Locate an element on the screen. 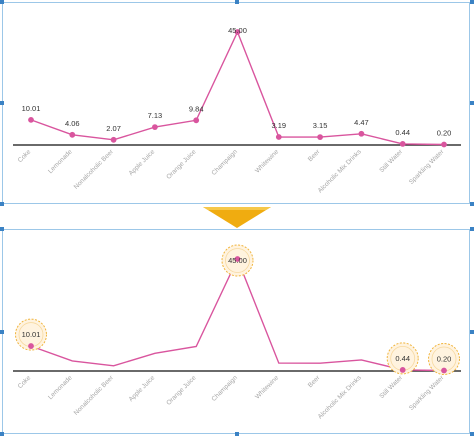 The image size is (474, 437). data-label: 4.47 is located at coordinates (361, 122).